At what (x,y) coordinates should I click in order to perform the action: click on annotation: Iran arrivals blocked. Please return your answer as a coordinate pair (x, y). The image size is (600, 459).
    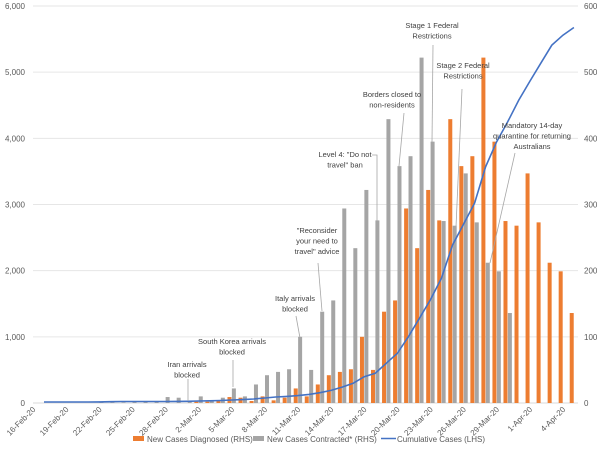
    Looking at the image, I should click on (187, 380).